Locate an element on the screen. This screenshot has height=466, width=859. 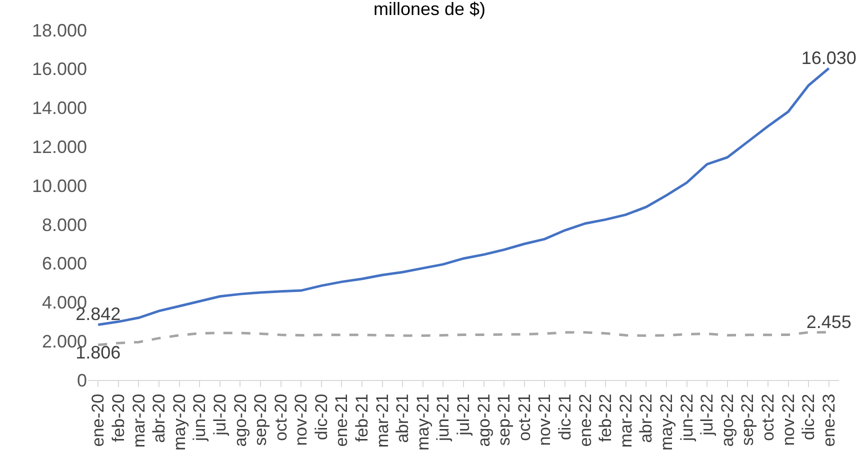
x-tick-label: mar-21 is located at coordinates (382, 421).